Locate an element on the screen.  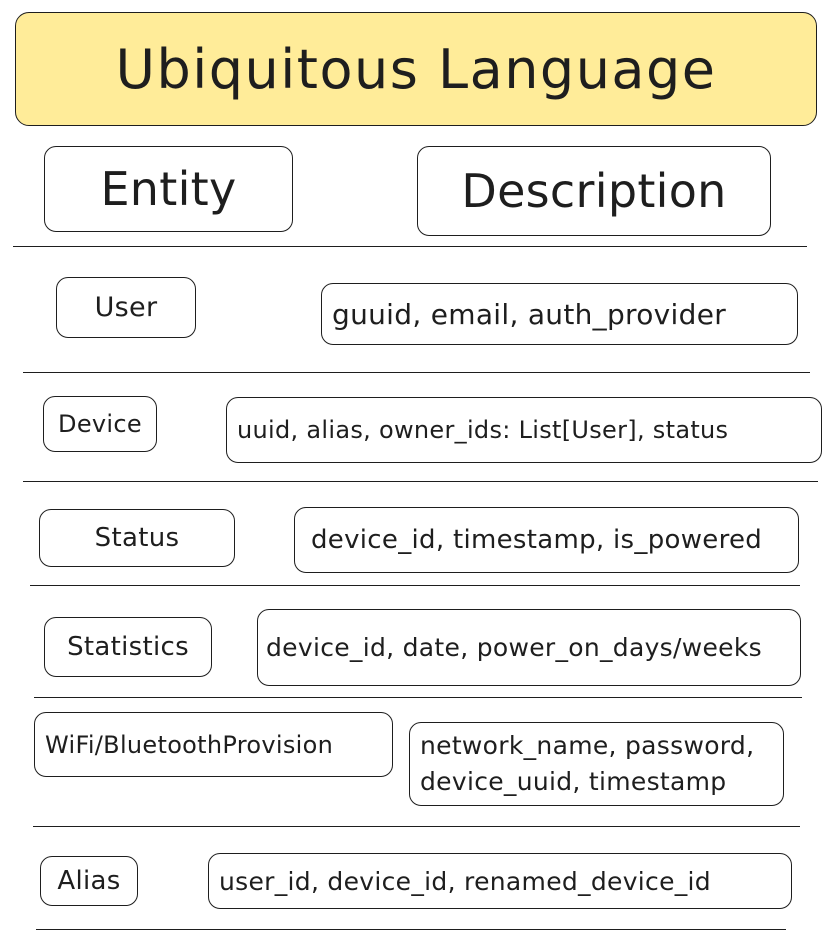
entity-header-label: Entity is located at coordinates (168, 189).